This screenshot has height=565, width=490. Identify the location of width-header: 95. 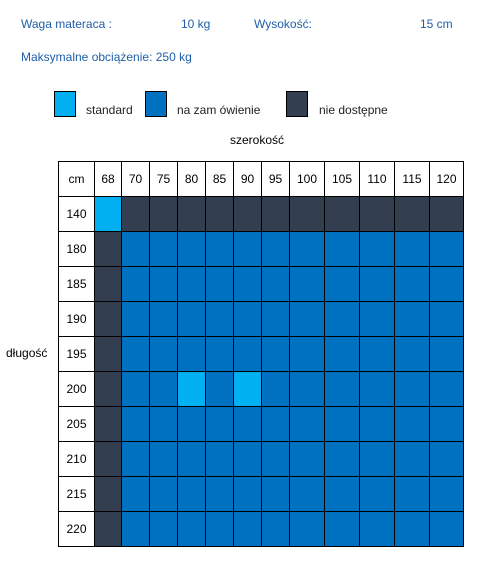
(275, 179).